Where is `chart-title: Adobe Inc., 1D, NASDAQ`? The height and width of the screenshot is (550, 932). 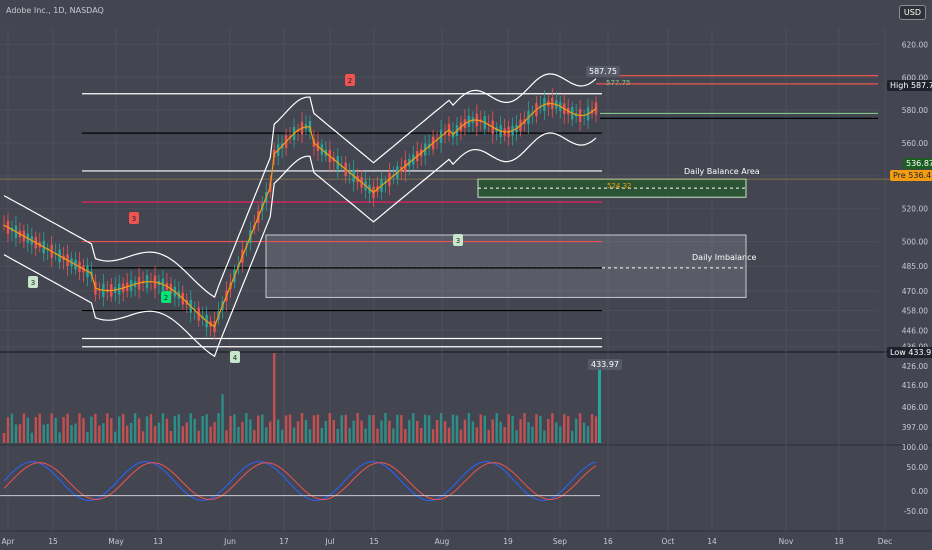
chart-title: Adobe Inc., 1D, NASDAQ is located at coordinates (55, 10).